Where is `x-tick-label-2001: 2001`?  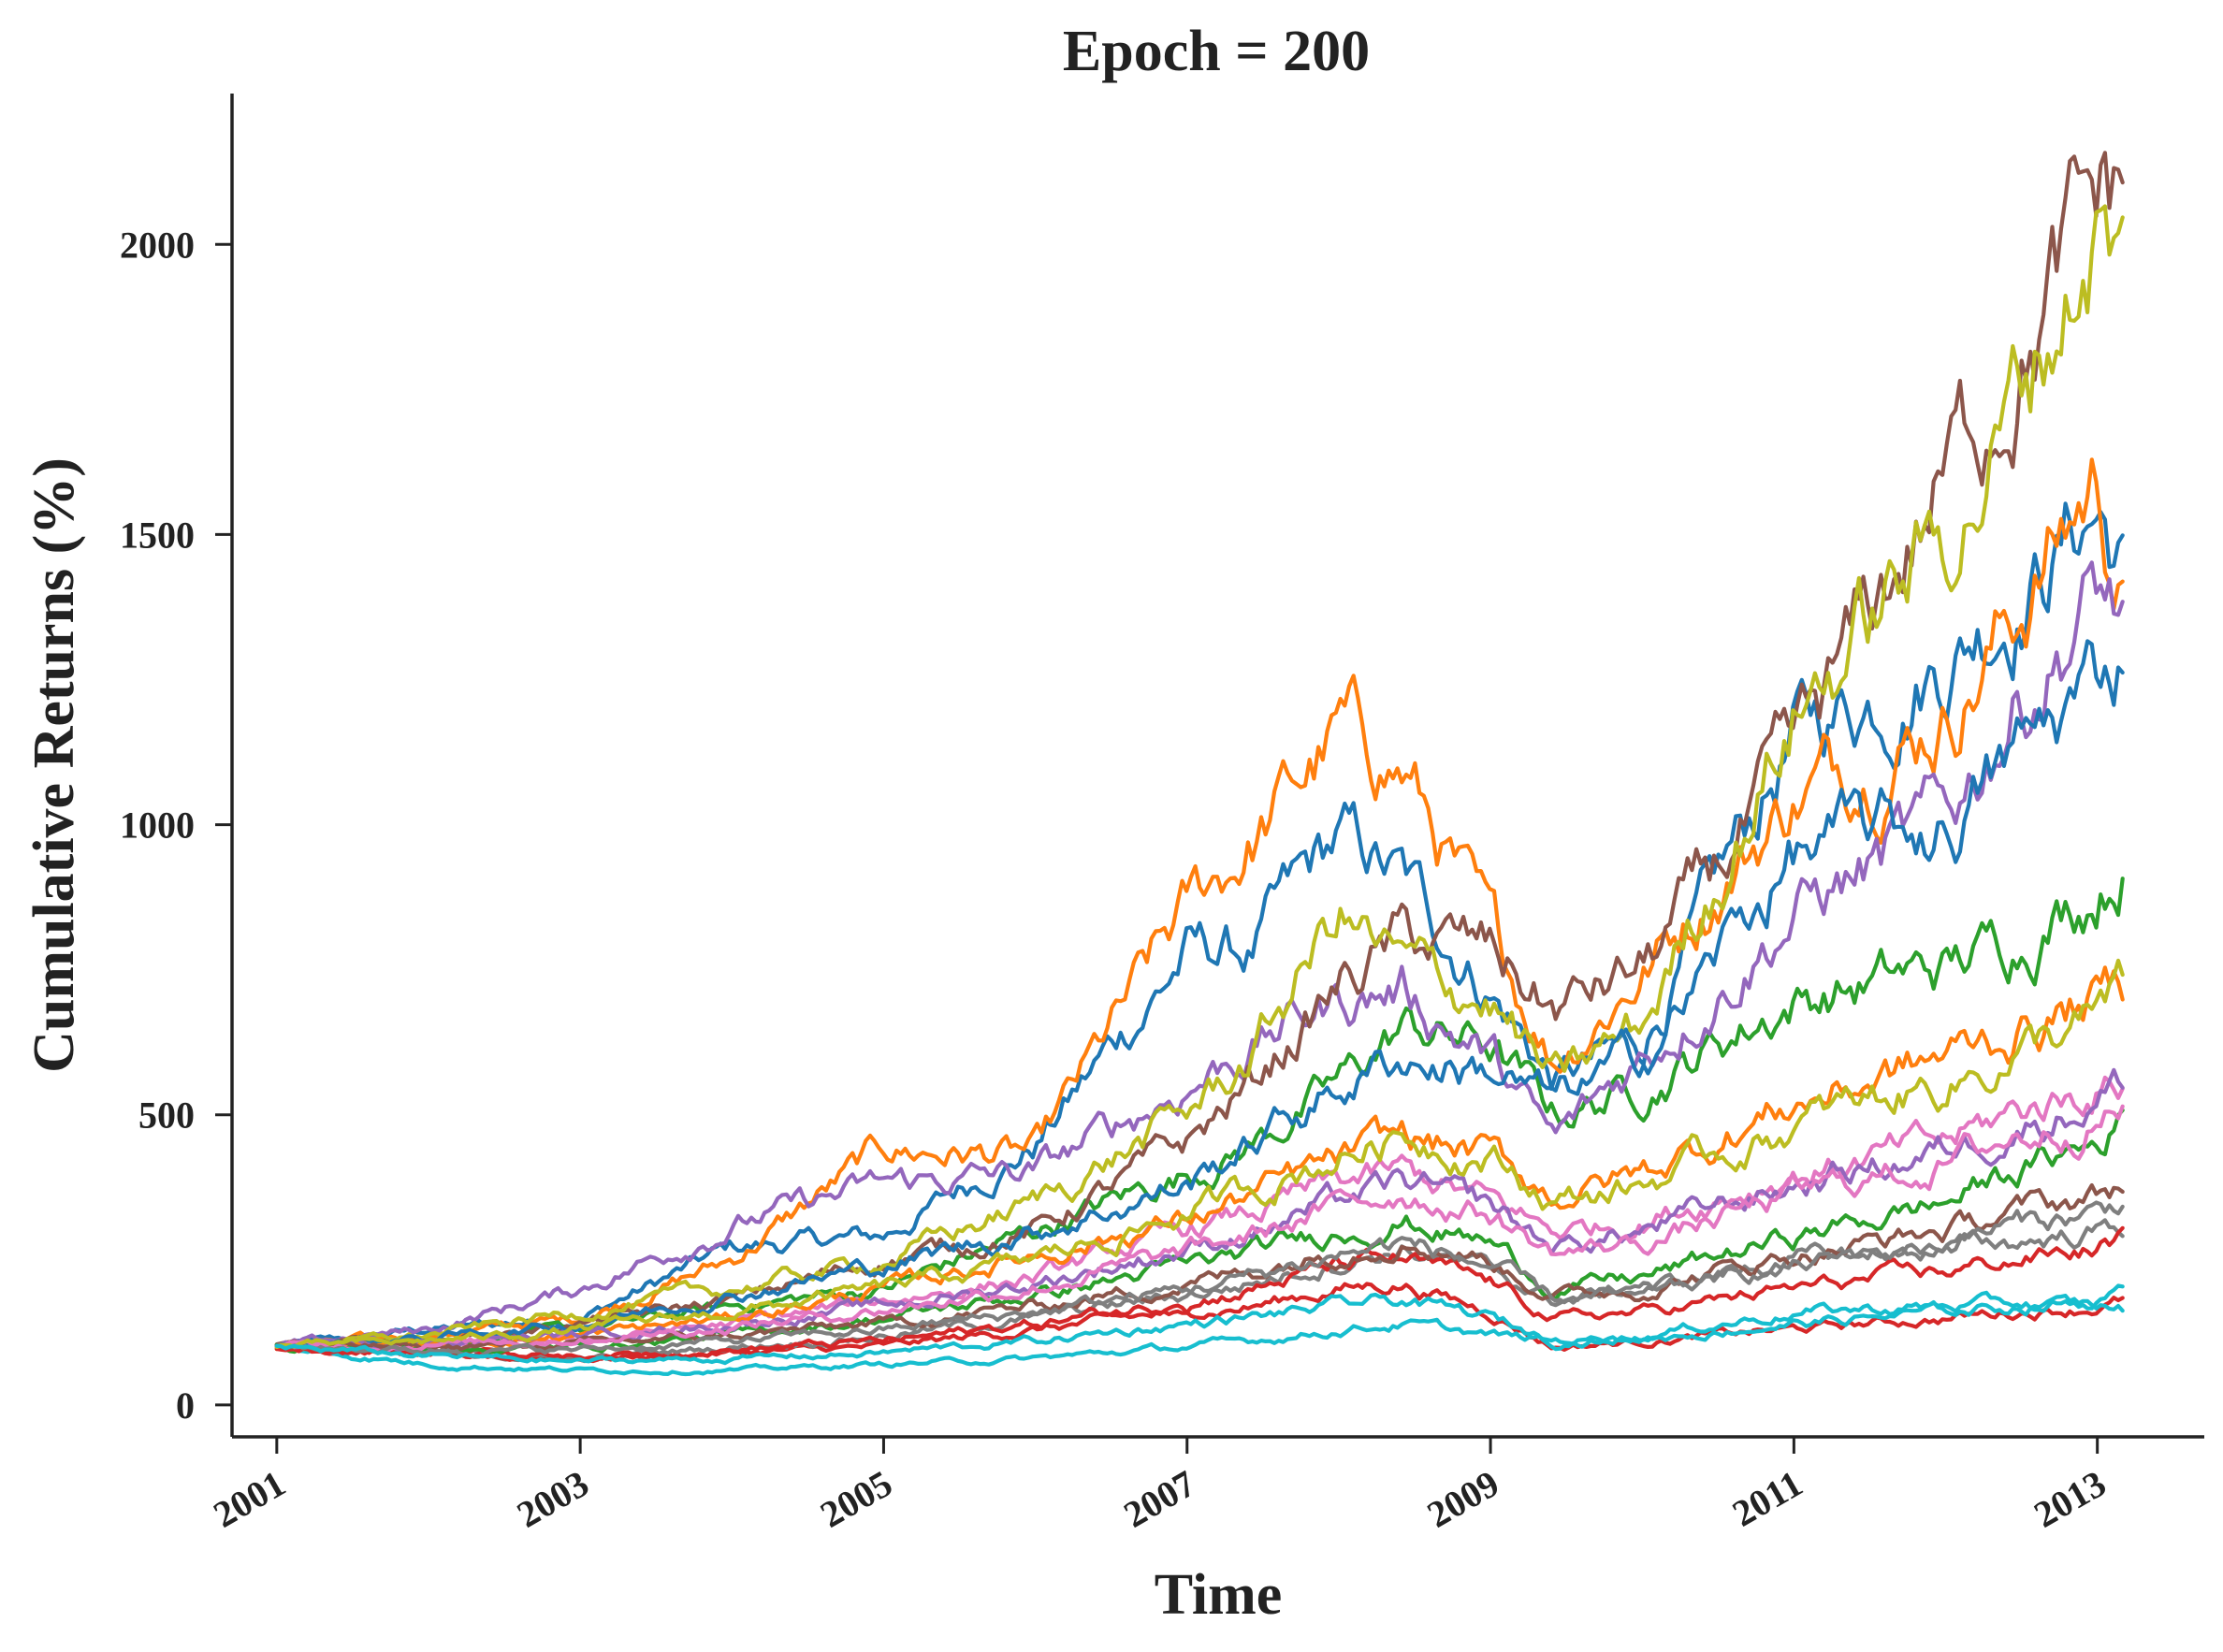 x-tick-label-2001: 2001 is located at coordinates (250, 1499).